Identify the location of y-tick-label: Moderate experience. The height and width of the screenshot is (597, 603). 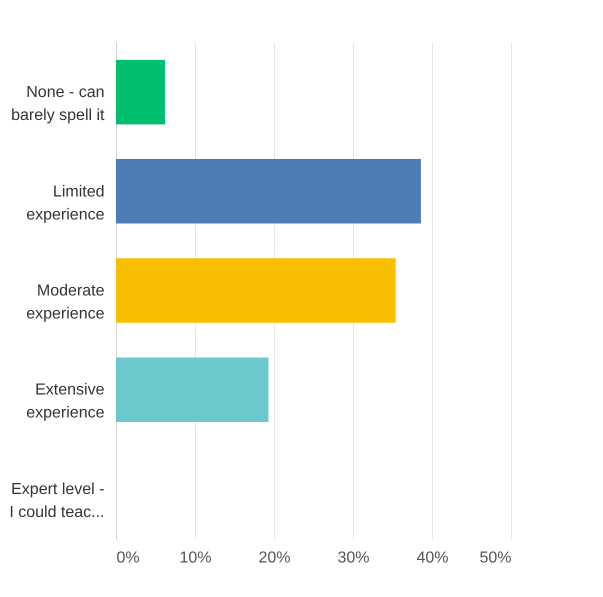
(65, 302).